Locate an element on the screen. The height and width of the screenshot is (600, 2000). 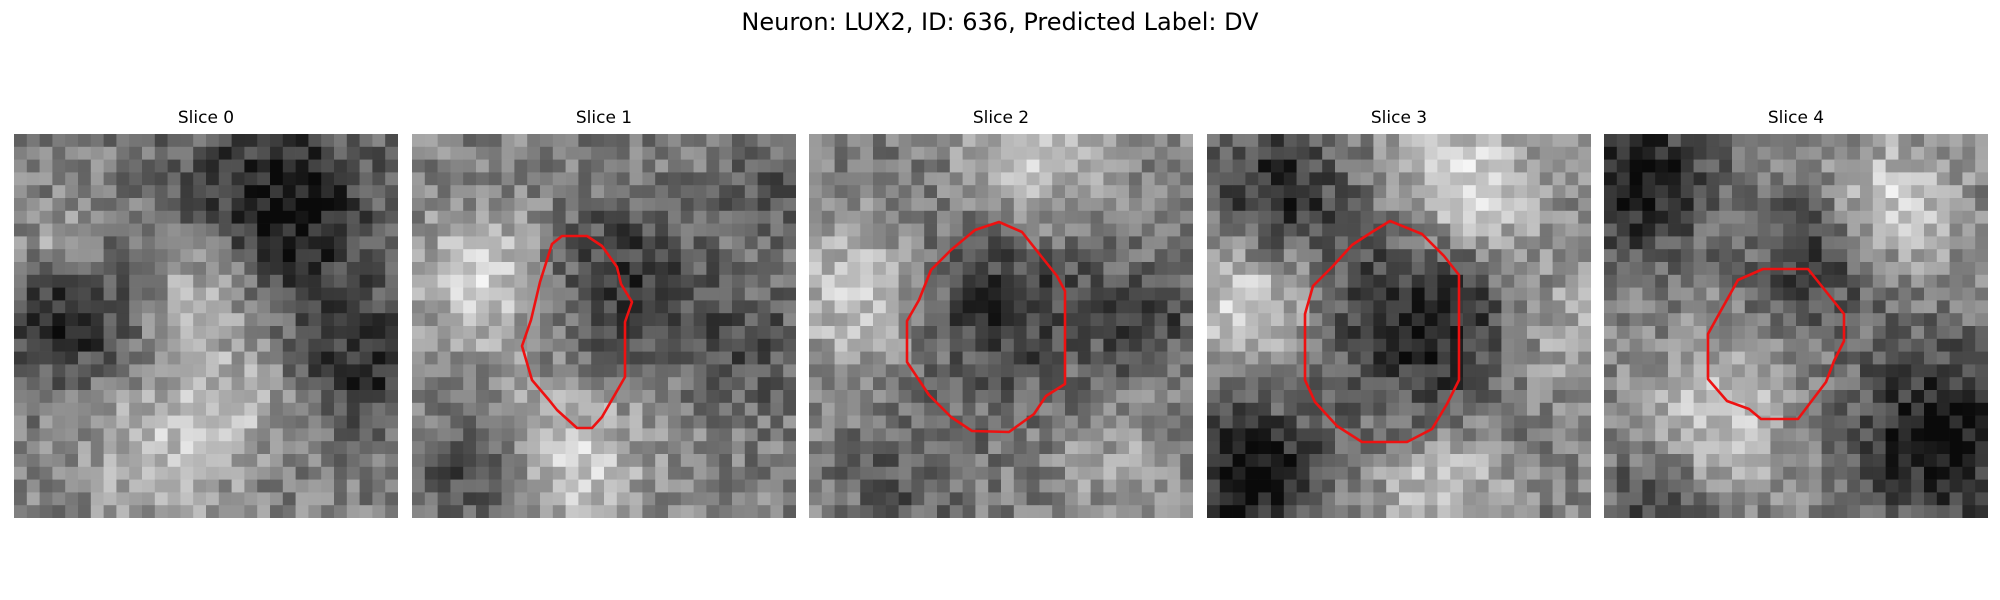
slice-title-4: Slice 4 is located at coordinates (1796, 118).